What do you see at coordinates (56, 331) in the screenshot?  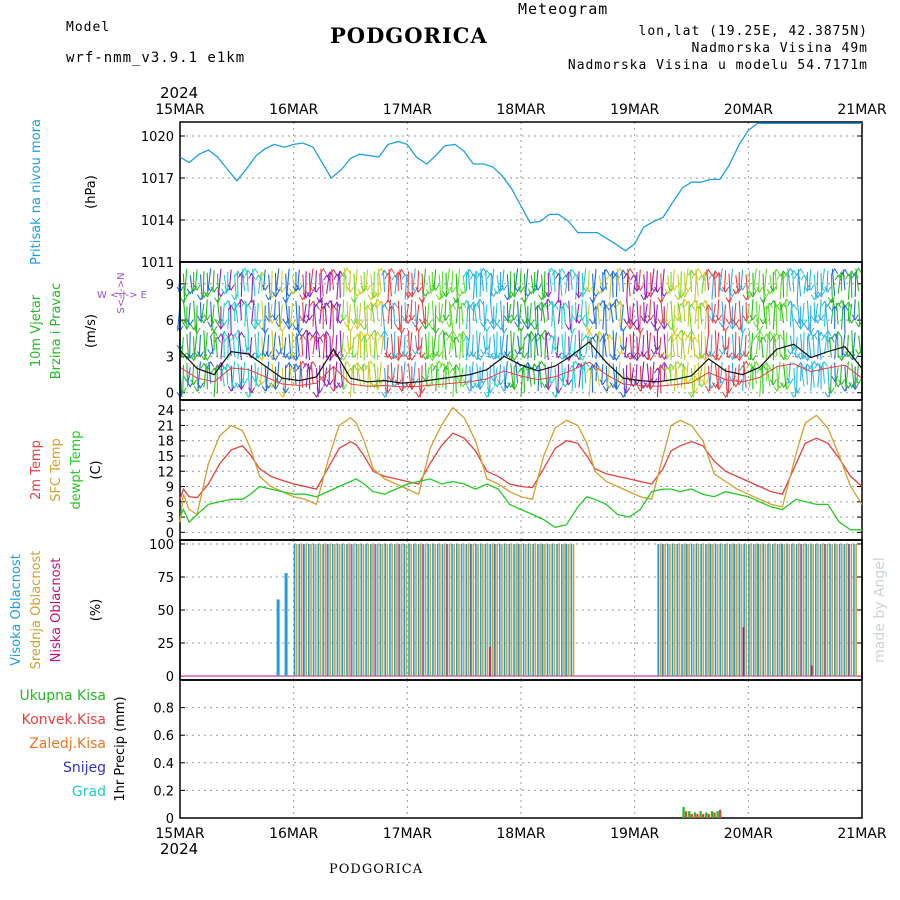 I see `wind-axis-label-2: Brzina i Pravac` at bounding box center [56, 331].